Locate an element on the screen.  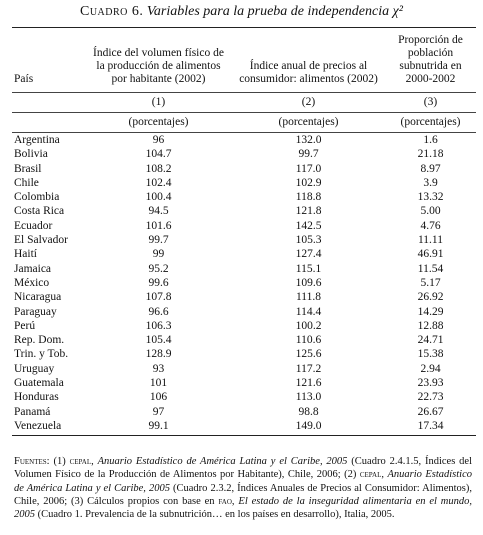
column-number: (3) is located at coordinates (430, 102).